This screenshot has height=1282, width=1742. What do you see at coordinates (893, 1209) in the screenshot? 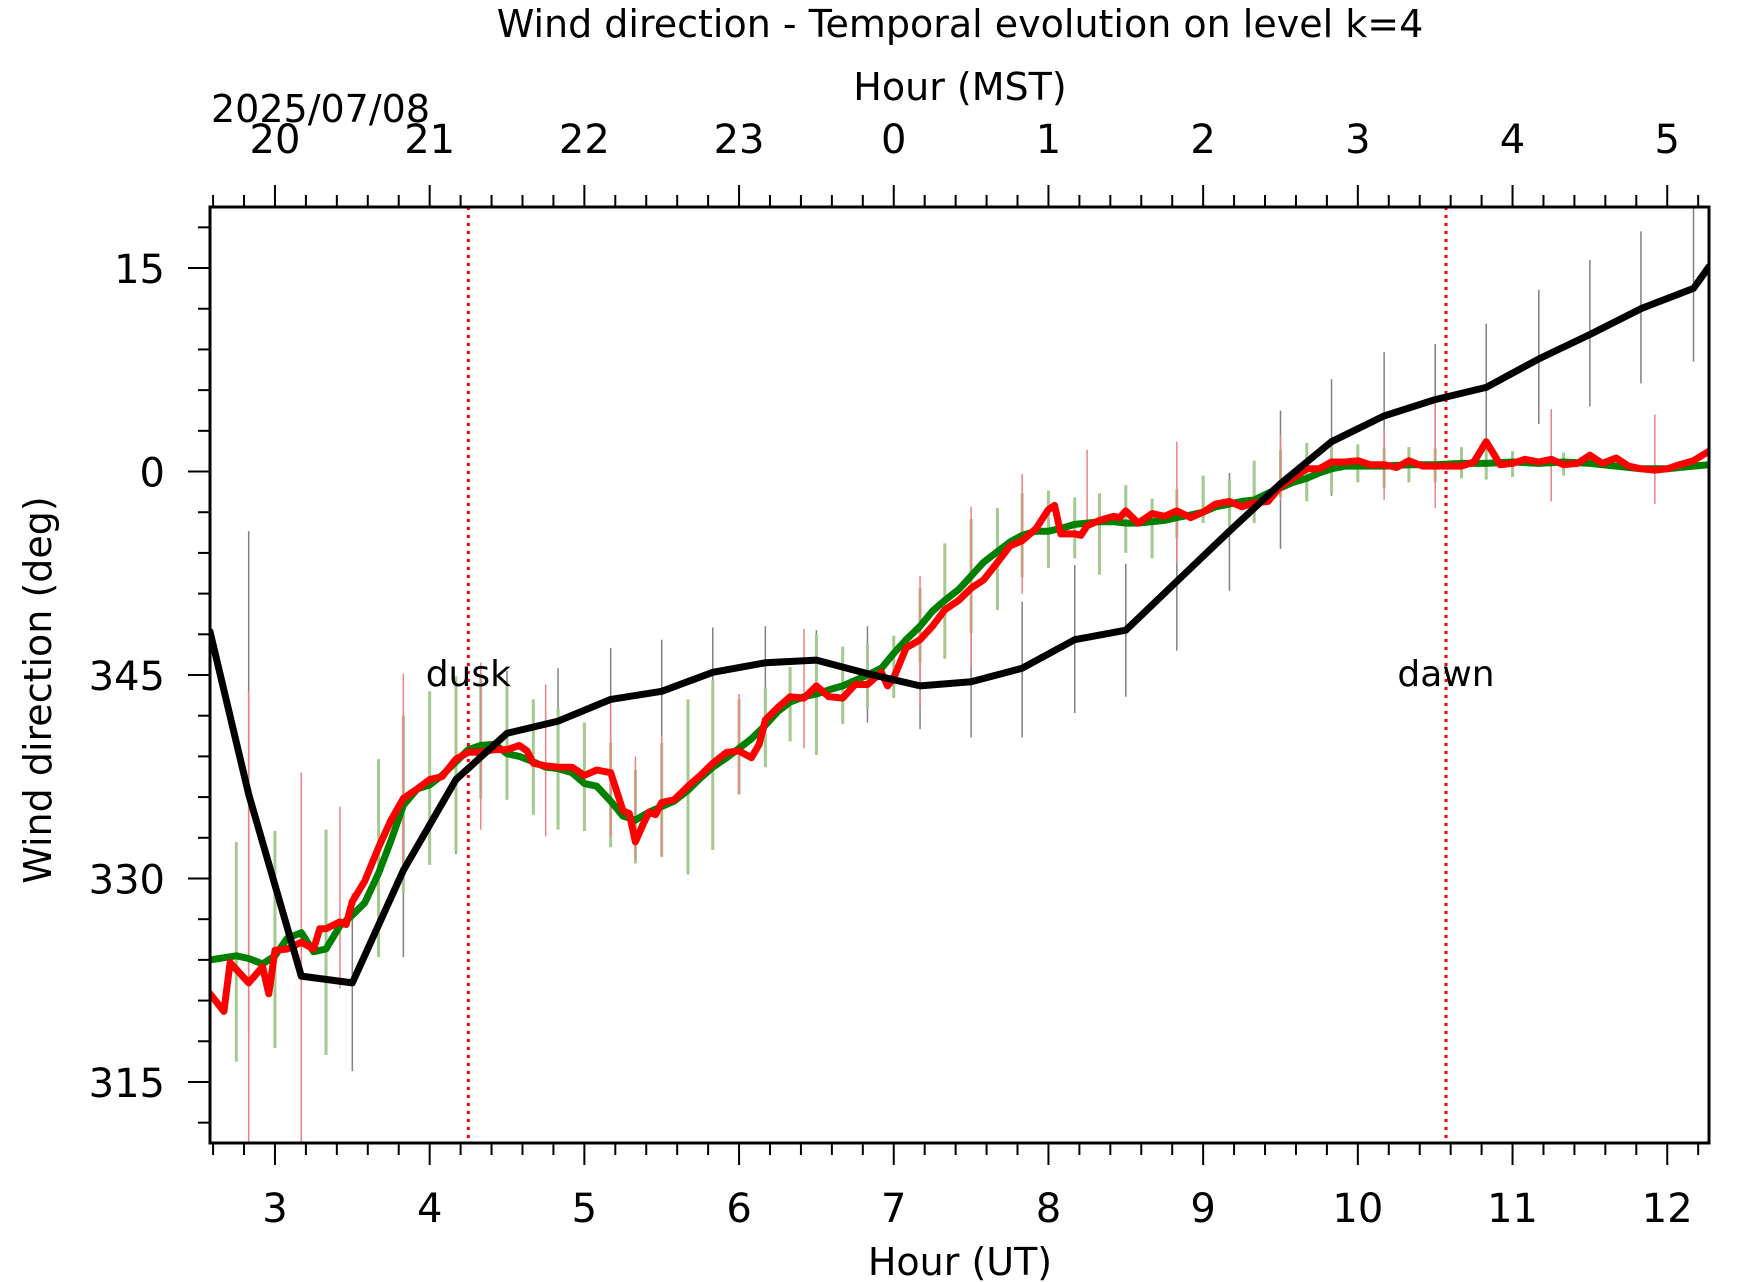
I see `x-tick-label: 7` at bounding box center [893, 1209].